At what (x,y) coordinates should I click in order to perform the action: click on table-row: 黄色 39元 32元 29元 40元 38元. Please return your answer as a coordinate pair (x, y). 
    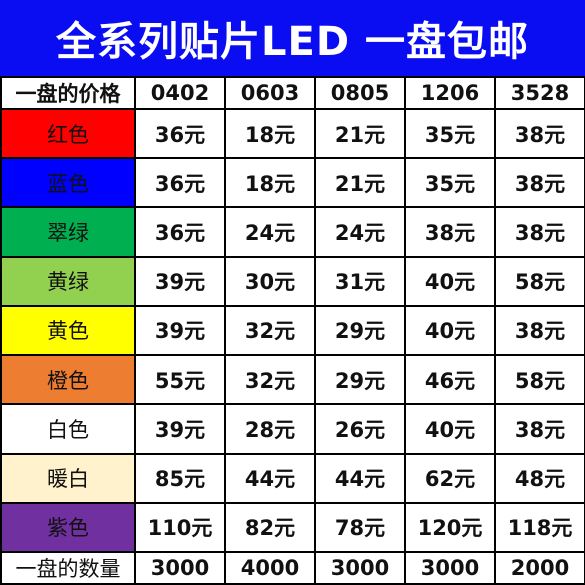
    Looking at the image, I should click on (292, 330).